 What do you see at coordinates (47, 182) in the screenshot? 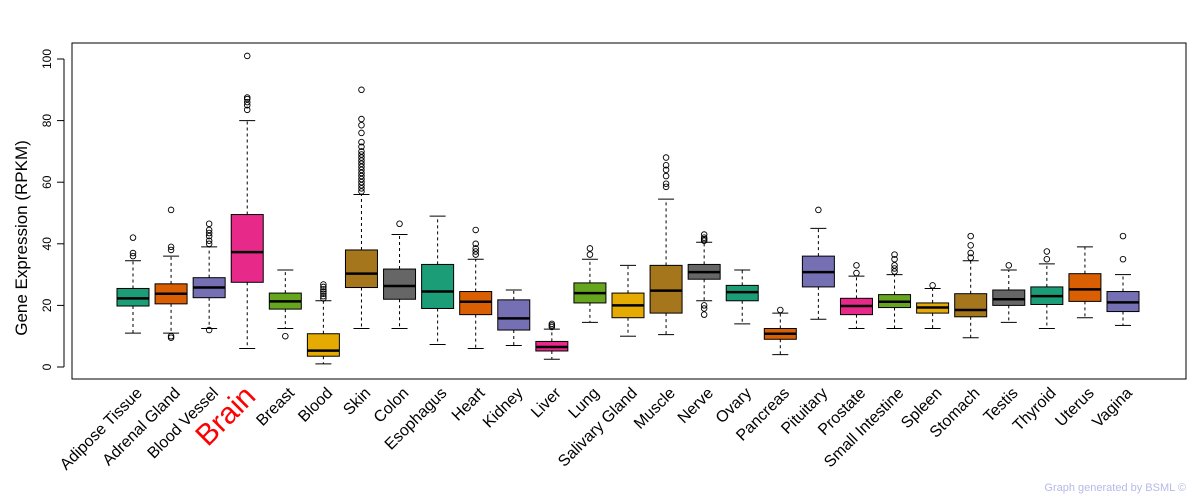
I see `y-tick-label: 60` at bounding box center [47, 182].